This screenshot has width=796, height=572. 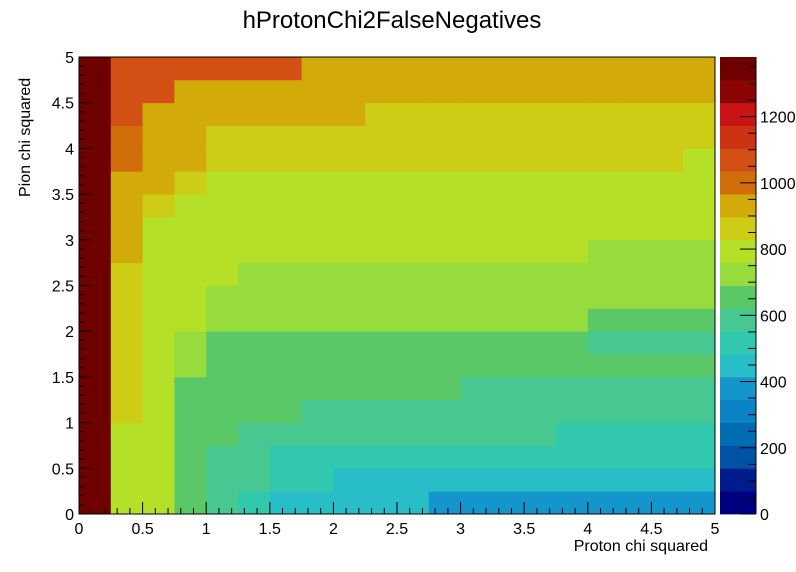 I want to click on y-tick-label: 1.5, so click(x=63, y=378).